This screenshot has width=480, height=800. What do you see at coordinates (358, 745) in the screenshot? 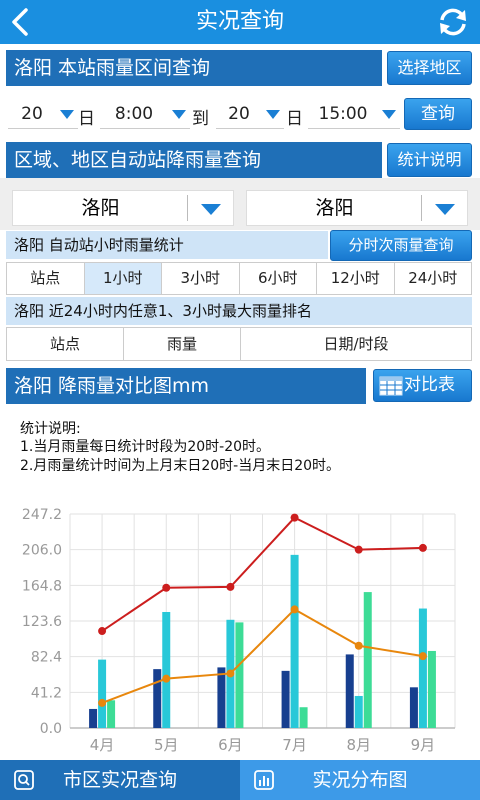
I see `x-tick-label: 8月` at bounding box center [358, 745].